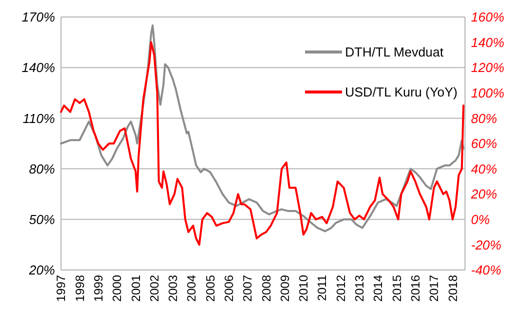  What do you see at coordinates (38, 118) in the screenshot?
I see `y-tick-label: 110%` at bounding box center [38, 118].